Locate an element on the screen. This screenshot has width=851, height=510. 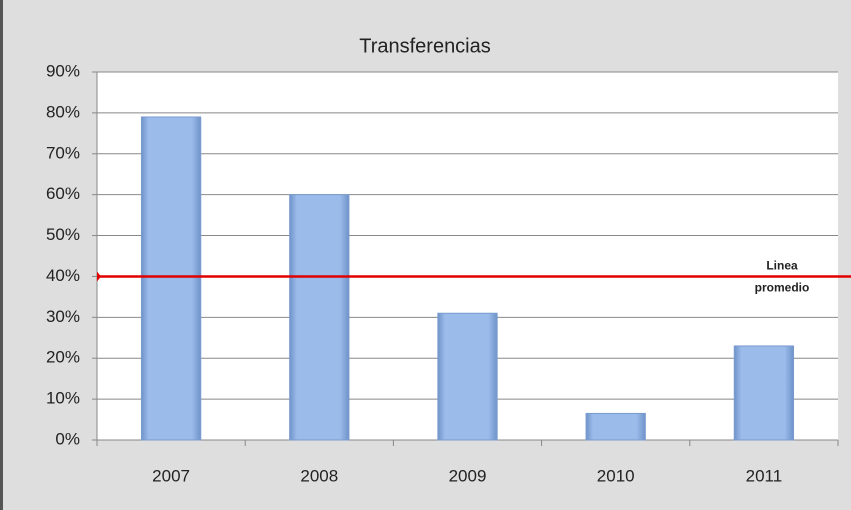
y-tick-label: 20% is located at coordinates (63, 357).